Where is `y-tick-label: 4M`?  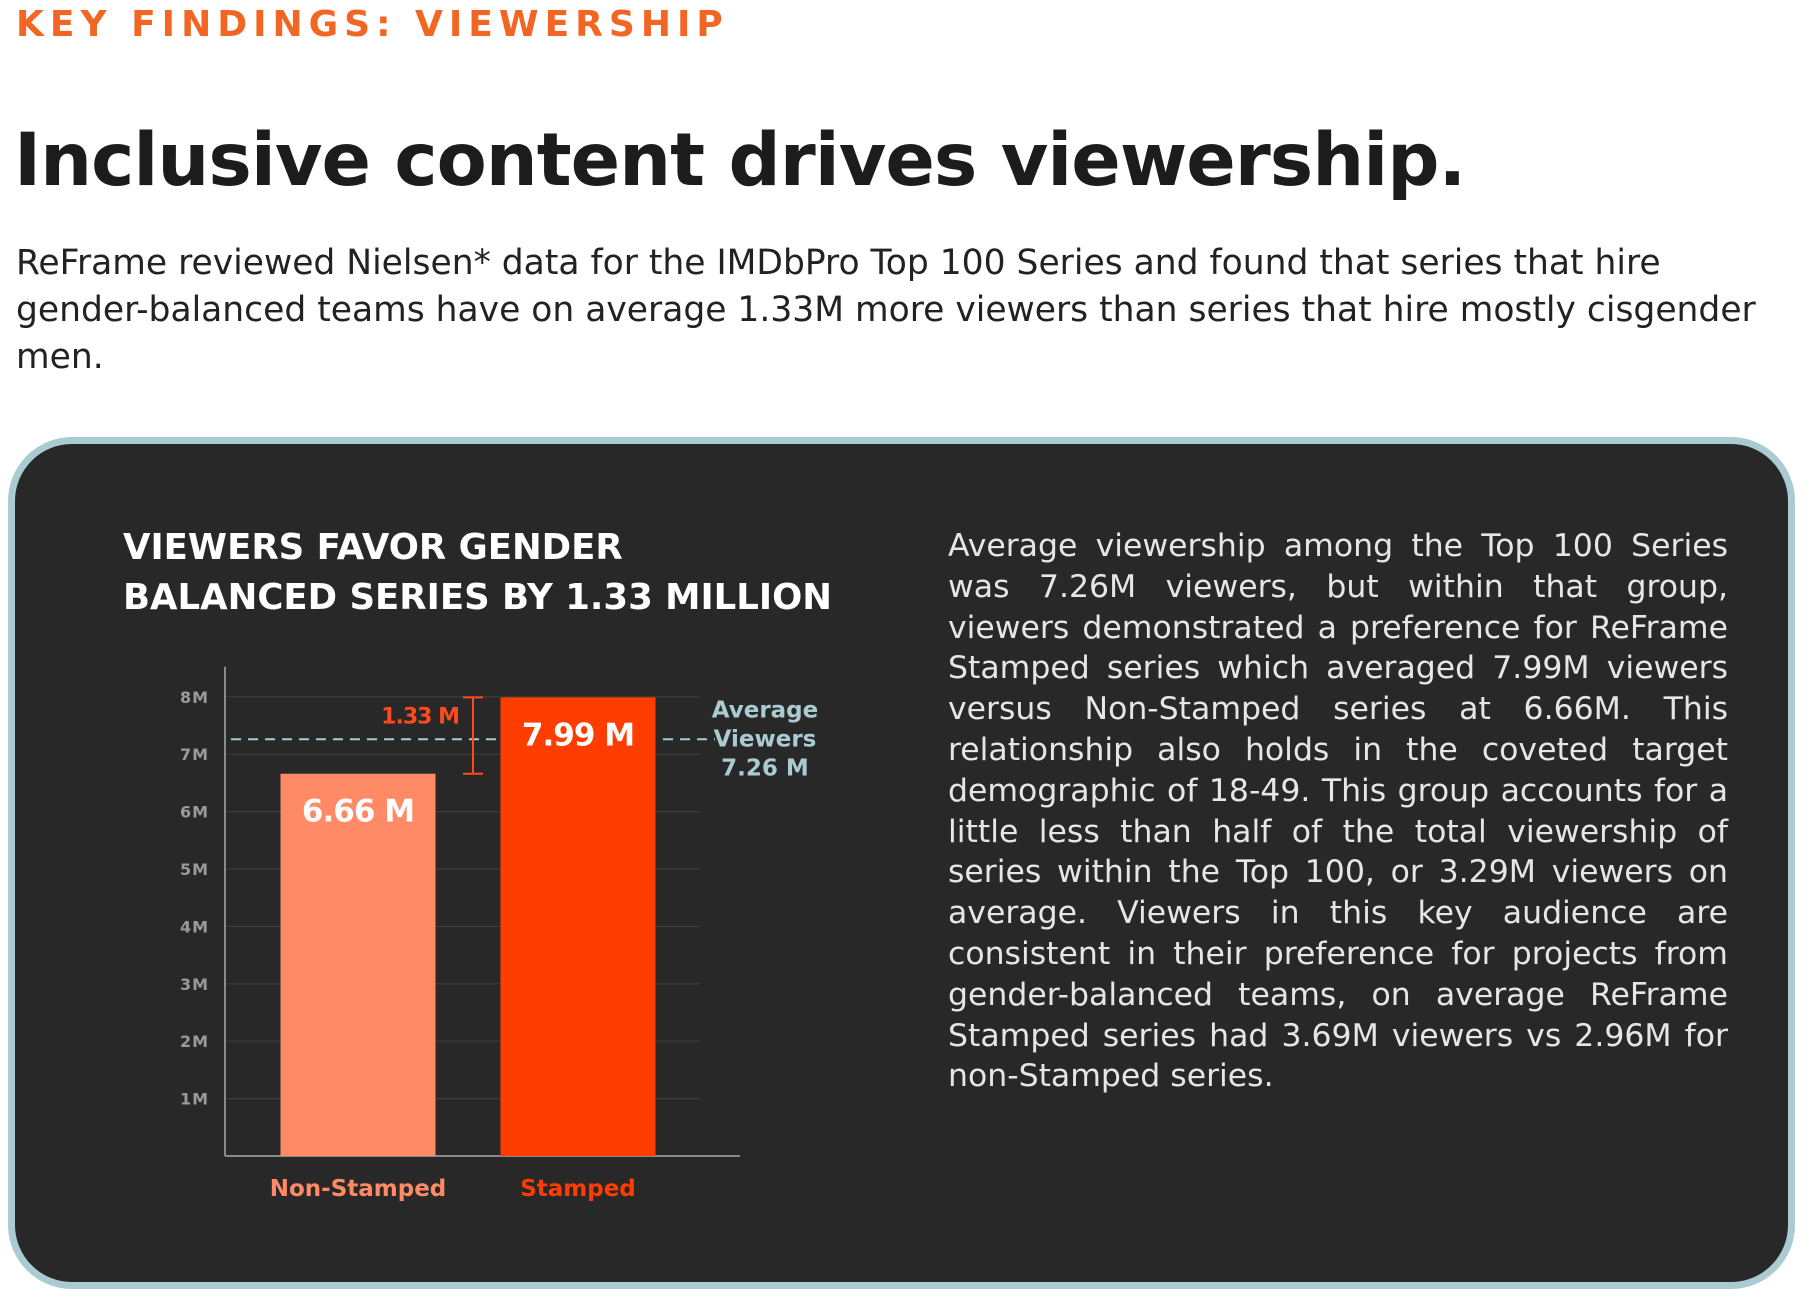
y-tick-label: 4M is located at coordinates (194, 926).